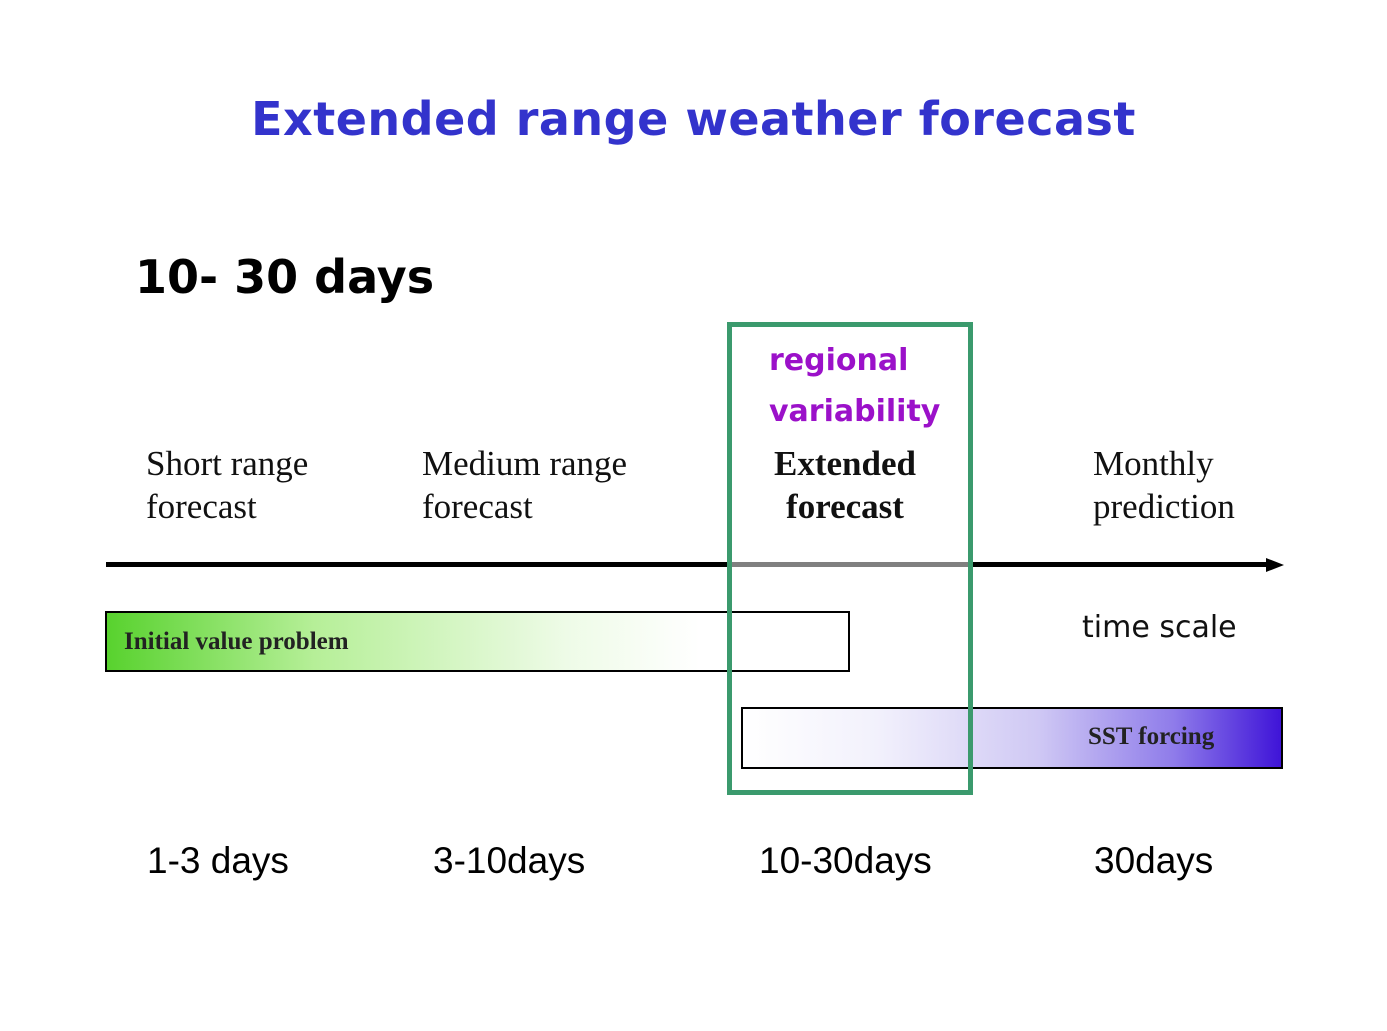 The width and height of the screenshot is (1387, 1031). Describe the element at coordinates (477, 641) in the screenshot. I see `initial-value-problem-bar: Initial value problem` at that location.